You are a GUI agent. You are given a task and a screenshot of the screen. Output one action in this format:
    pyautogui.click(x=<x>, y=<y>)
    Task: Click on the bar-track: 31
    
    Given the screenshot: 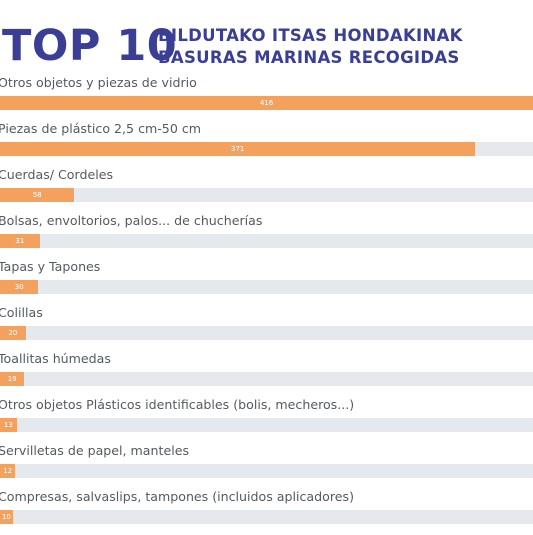 What is the action you would take?
    pyautogui.click(x=266, y=241)
    